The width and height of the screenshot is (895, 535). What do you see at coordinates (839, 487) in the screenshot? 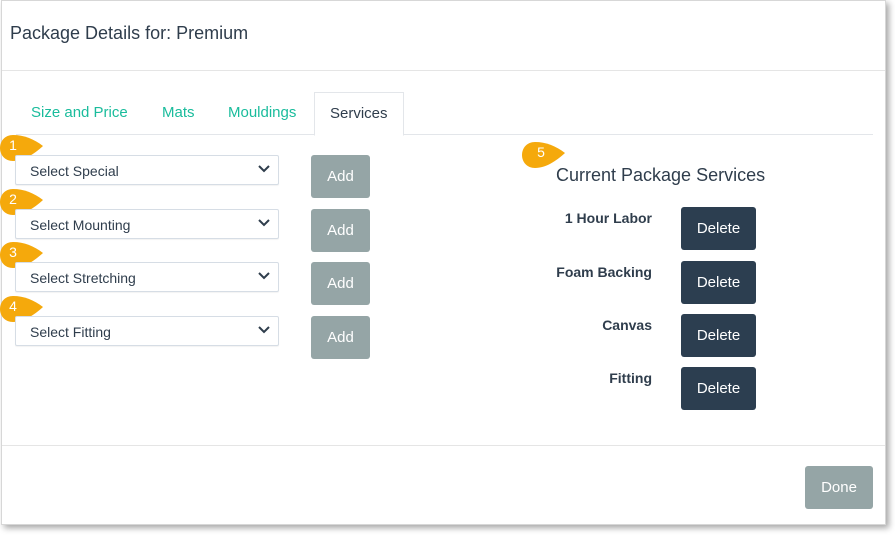
I see `done-button: Done` at bounding box center [839, 487].